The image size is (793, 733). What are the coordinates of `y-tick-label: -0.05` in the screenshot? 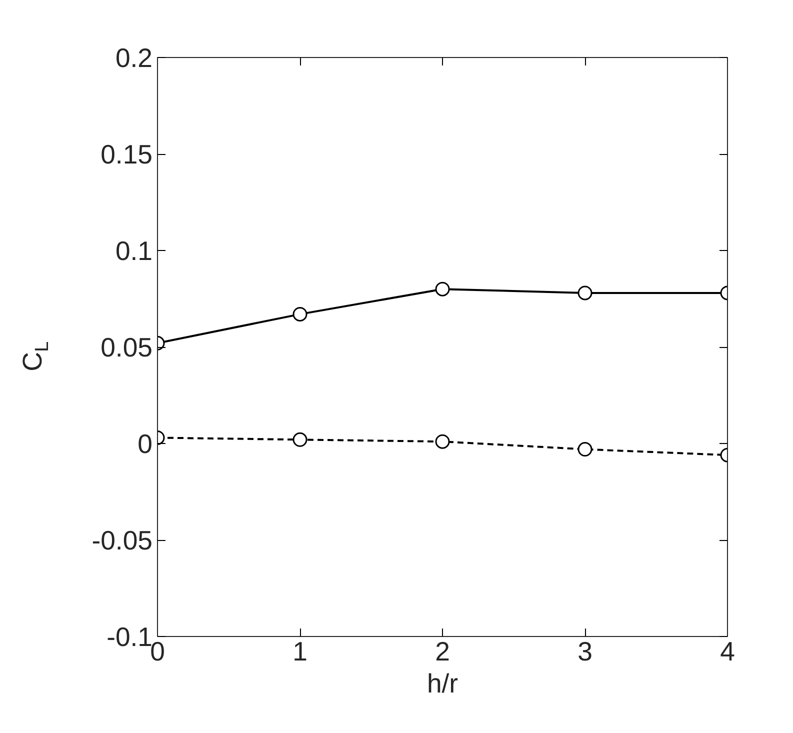 It's located at (122, 541).